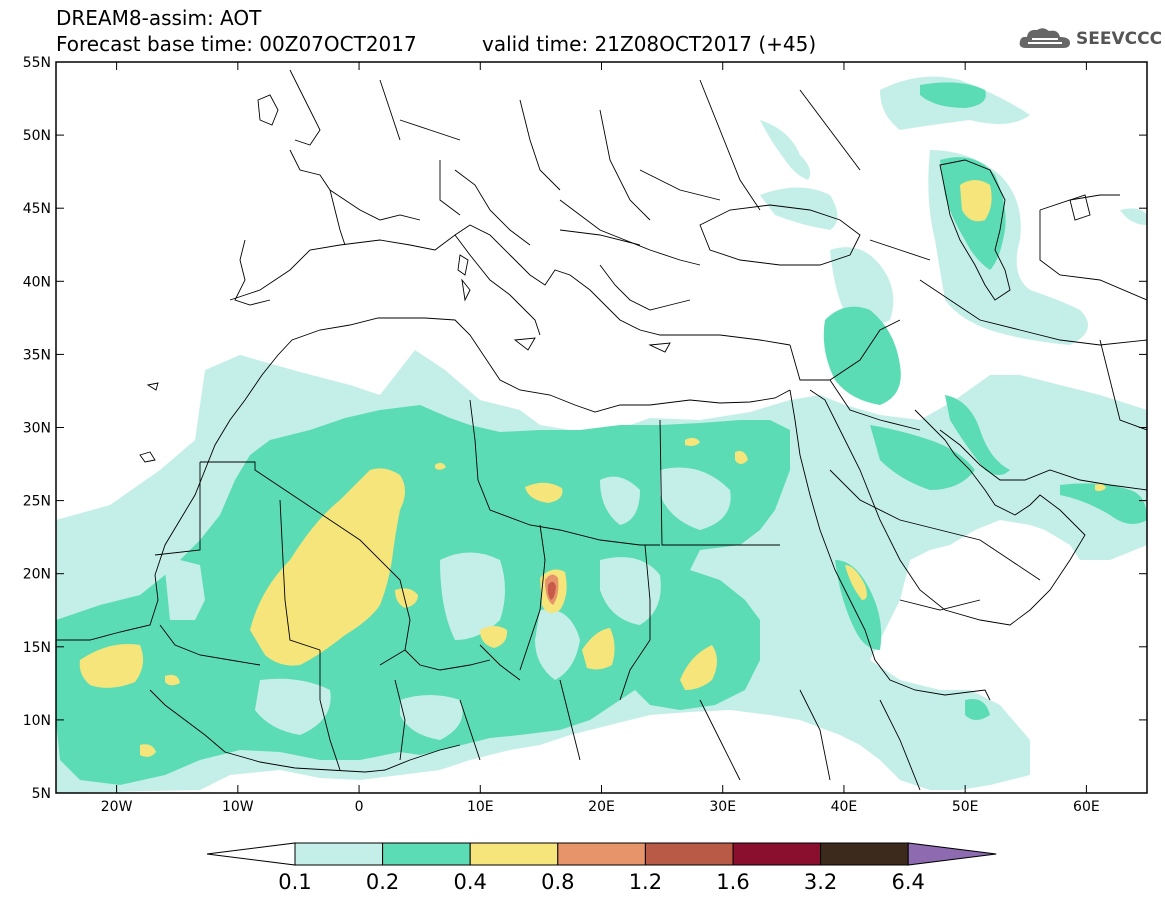  What do you see at coordinates (159, 18) in the screenshot?
I see `map-title: DREAM8-assim: AOT` at bounding box center [159, 18].